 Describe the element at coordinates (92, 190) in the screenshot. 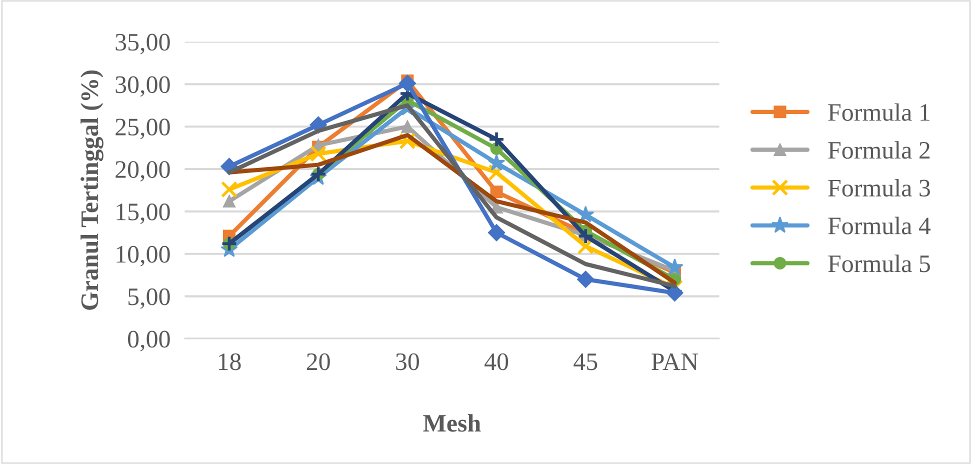

I see `y-axis-title: Granul Tertinggal (%)` at that location.